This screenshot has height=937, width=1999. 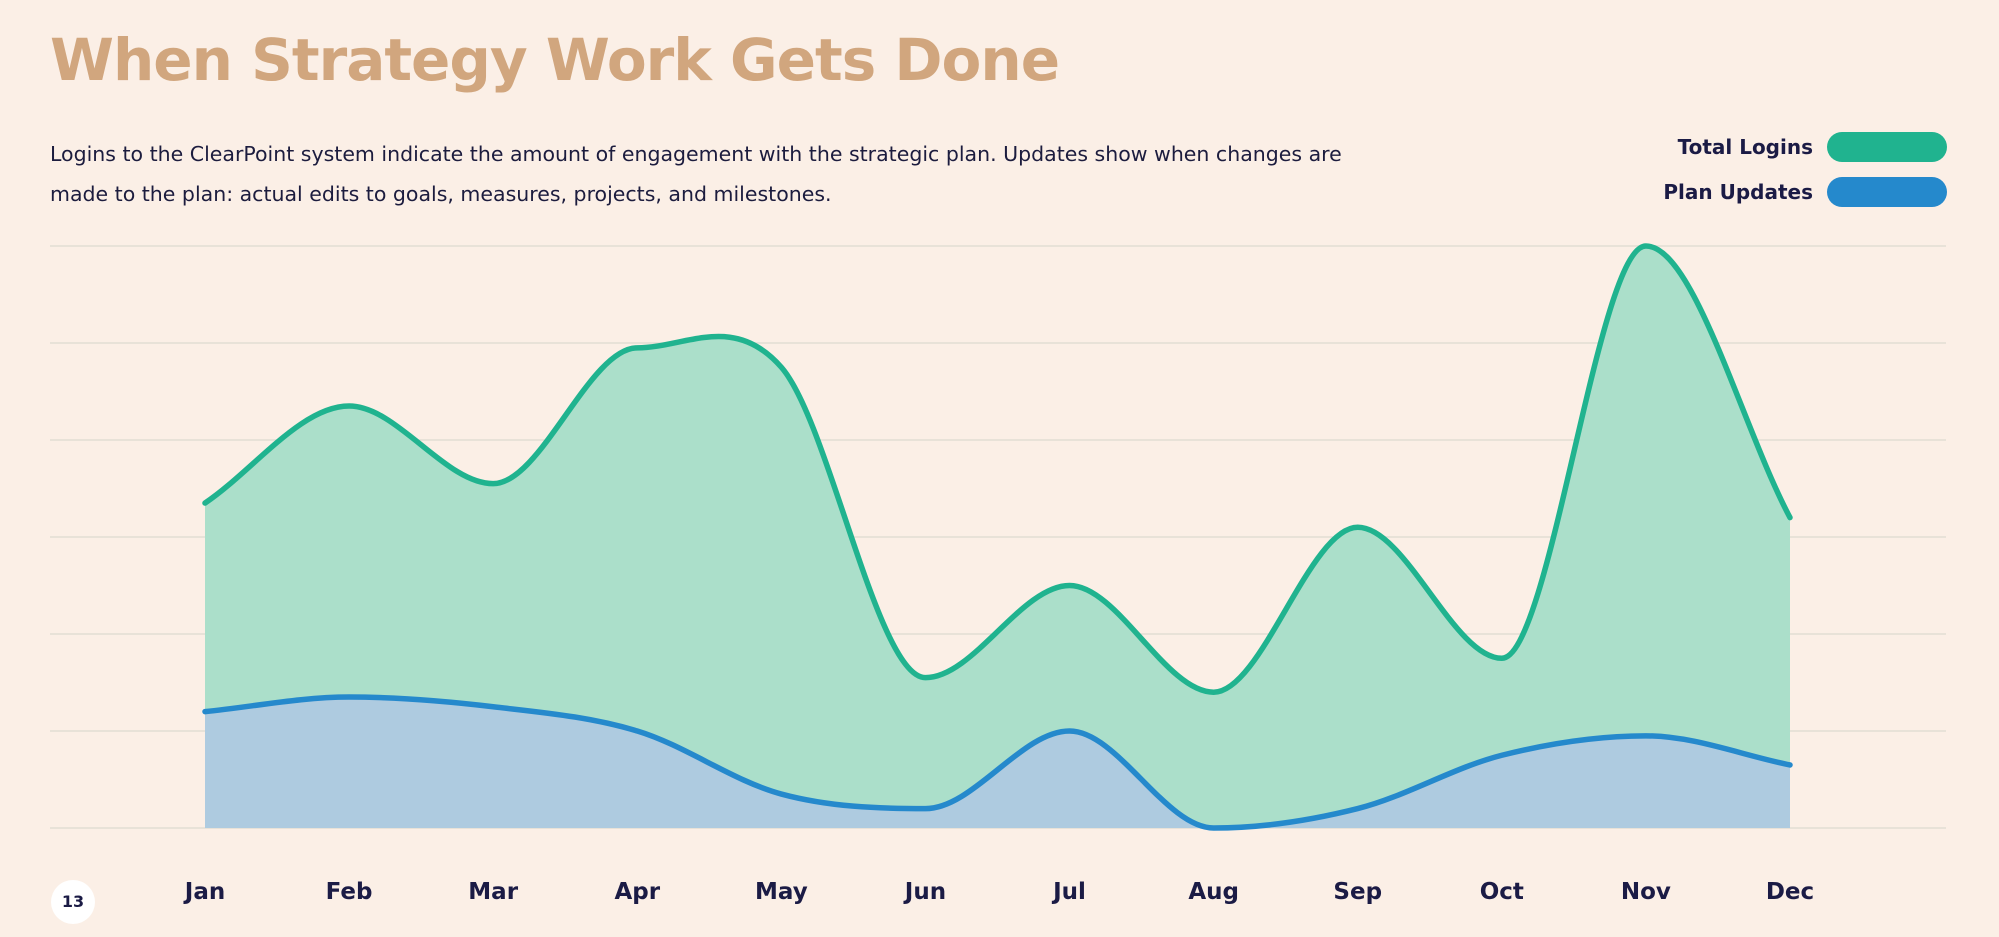 What do you see at coordinates (1502, 892) in the screenshot?
I see `x-tick-label: Oct` at bounding box center [1502, 892].